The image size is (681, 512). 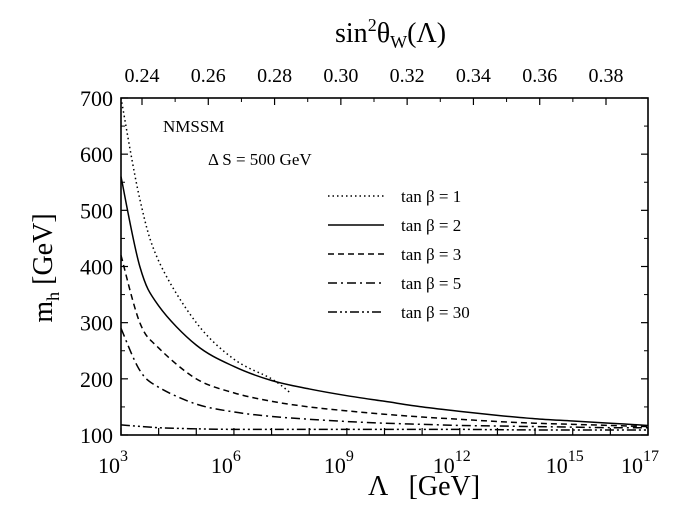 I want to click on top-tick-label: 0.38, so click(x=606, y=76).